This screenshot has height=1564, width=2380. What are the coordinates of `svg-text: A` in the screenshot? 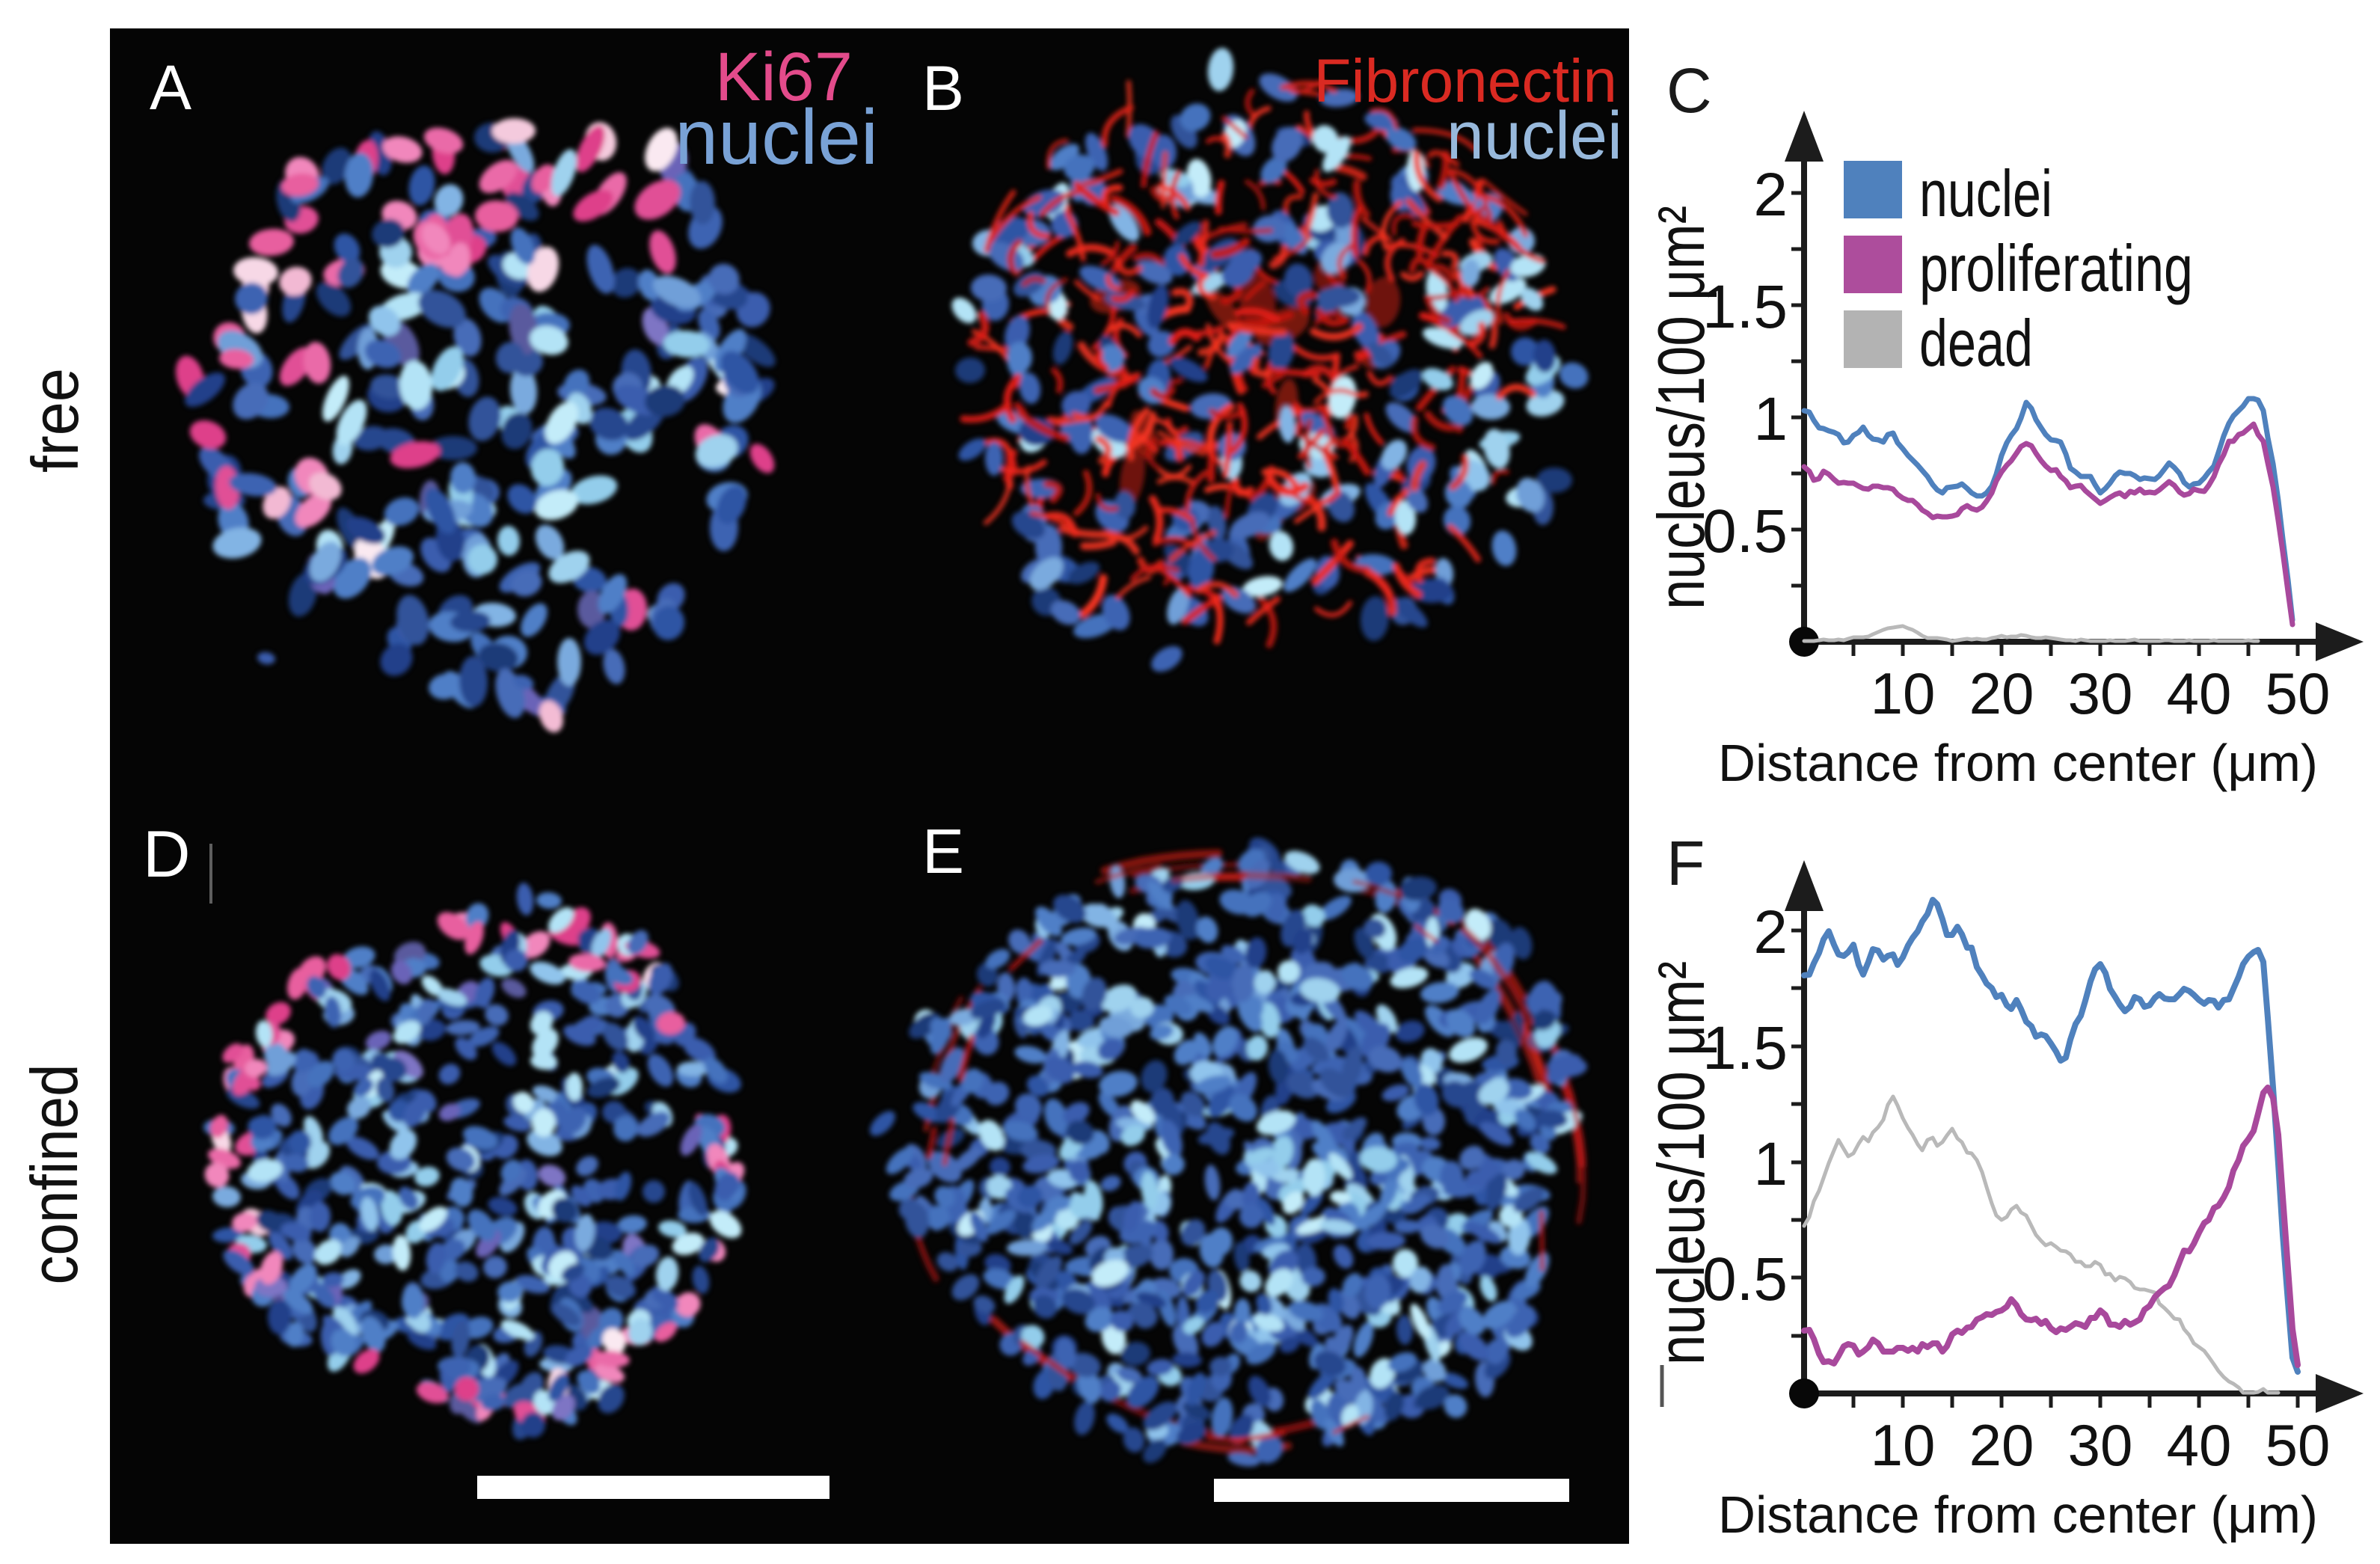 It's located at (170, 87).